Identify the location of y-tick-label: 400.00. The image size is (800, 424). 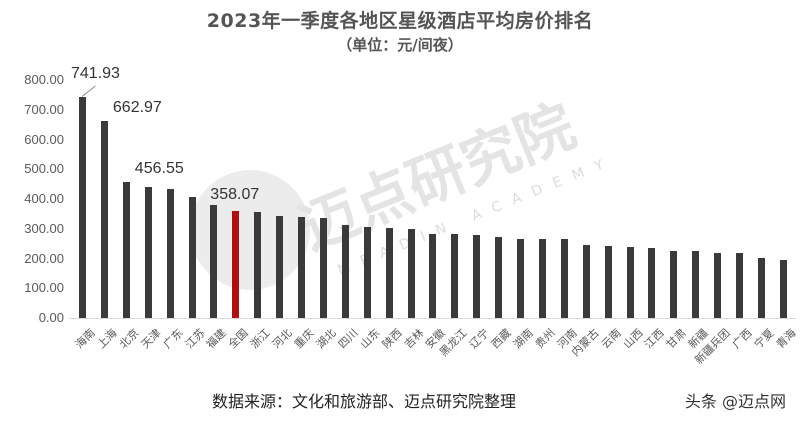
(44, 198).